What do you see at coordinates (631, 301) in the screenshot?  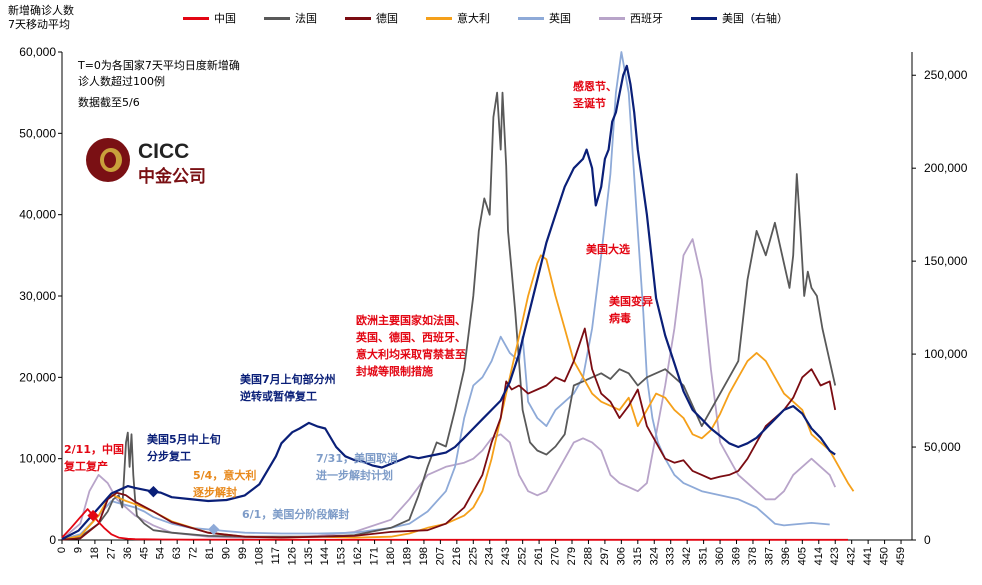 I see `annotation-us-variant-line1: 美国变异` at bounding box center [631, 301].